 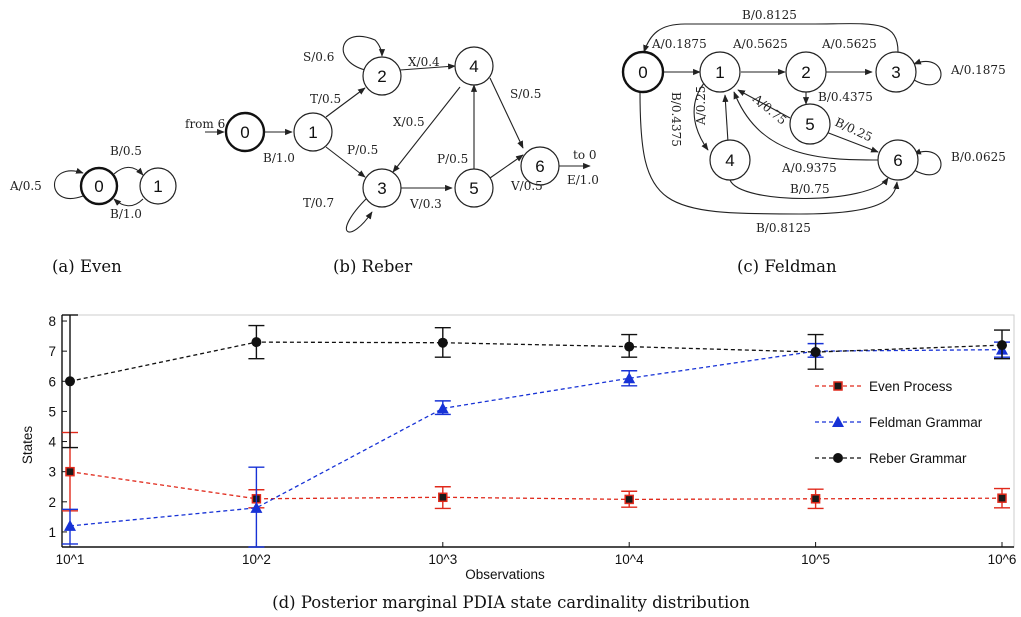 I want to click on x-tick-label: 10^5, so click(x=815, y=559).